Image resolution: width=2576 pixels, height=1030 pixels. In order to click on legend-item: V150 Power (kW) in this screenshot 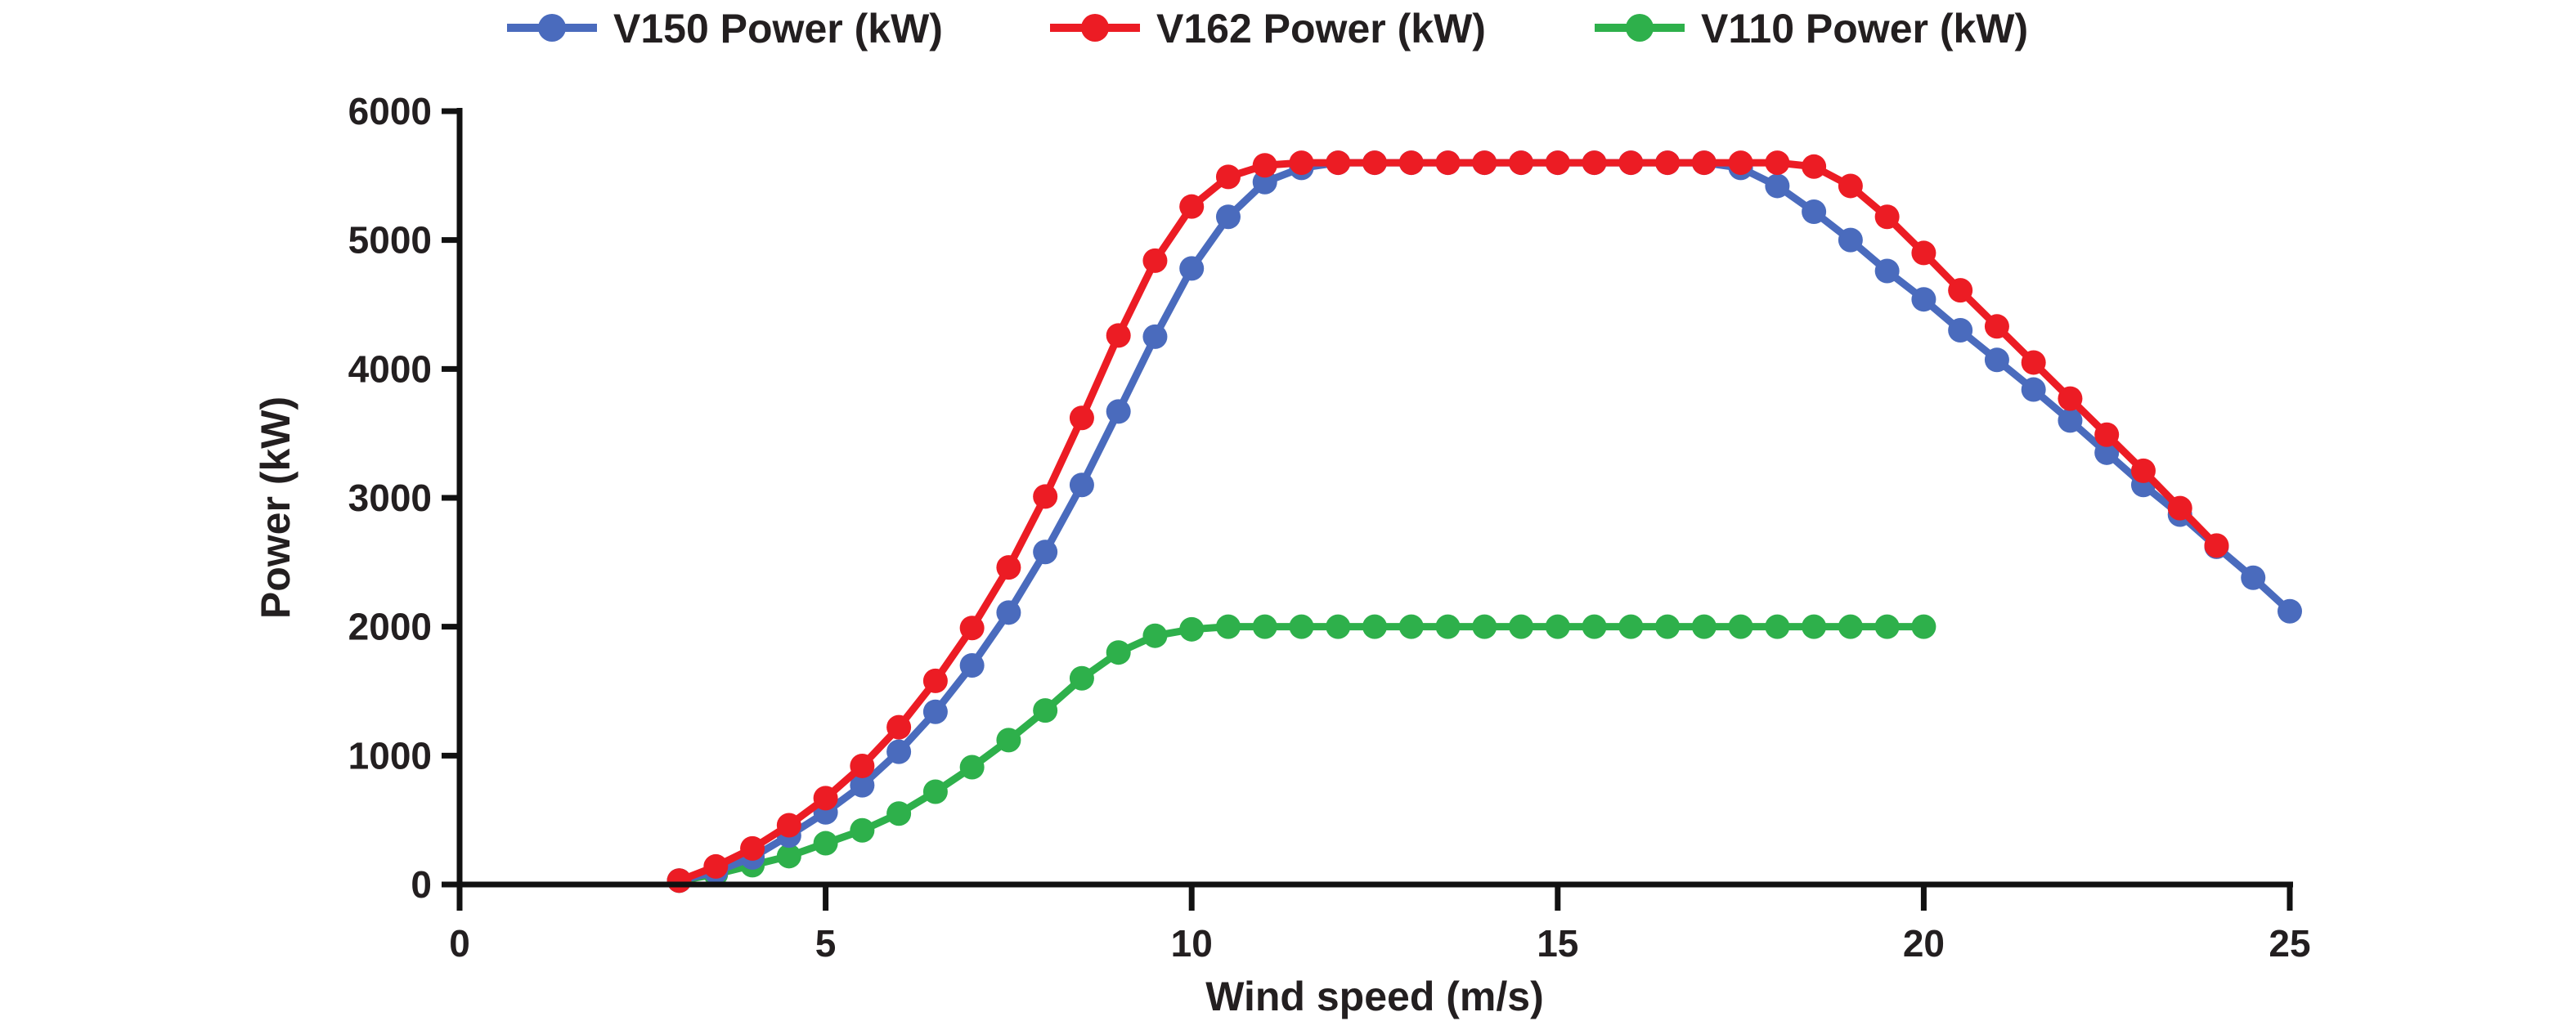, I will do `click(725, 29)`.